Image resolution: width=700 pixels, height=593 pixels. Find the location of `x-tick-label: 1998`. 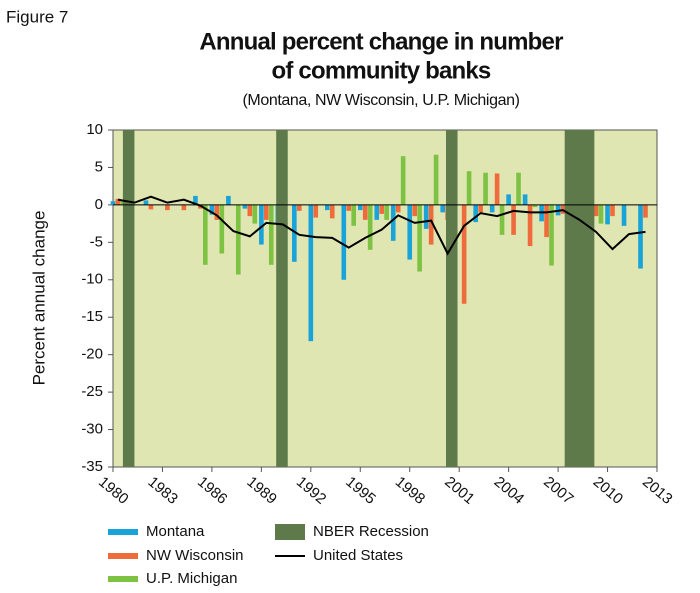

x-tick-label: 1998 is located at coordinates (410, 490).